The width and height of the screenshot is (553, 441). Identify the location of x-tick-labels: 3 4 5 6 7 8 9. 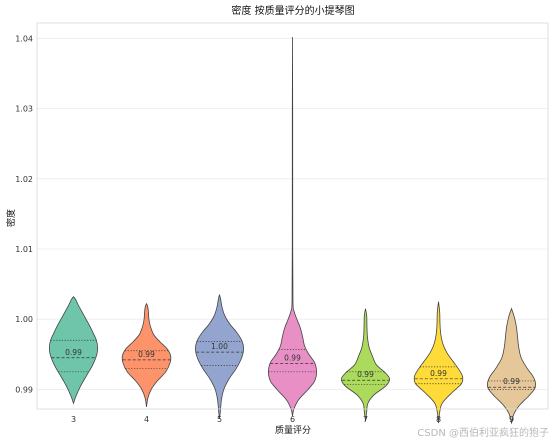
(292, 419).